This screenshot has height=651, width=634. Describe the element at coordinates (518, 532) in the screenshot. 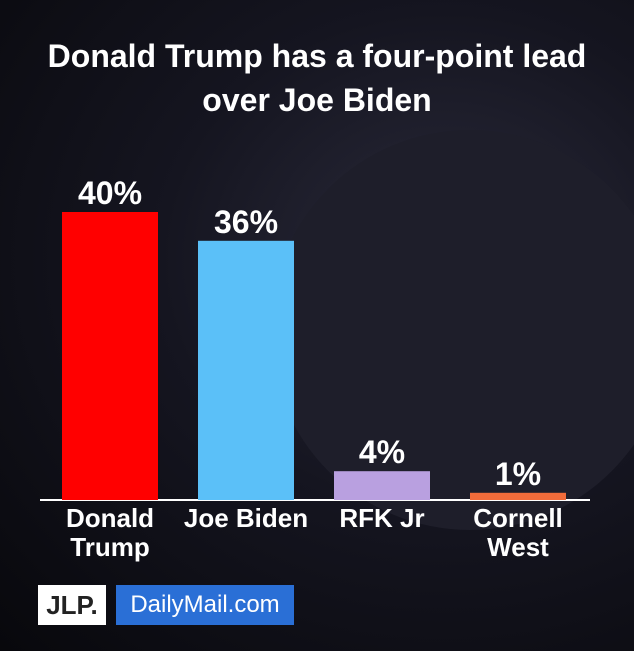

I see `x-tick-label: Cornell West` at that location.